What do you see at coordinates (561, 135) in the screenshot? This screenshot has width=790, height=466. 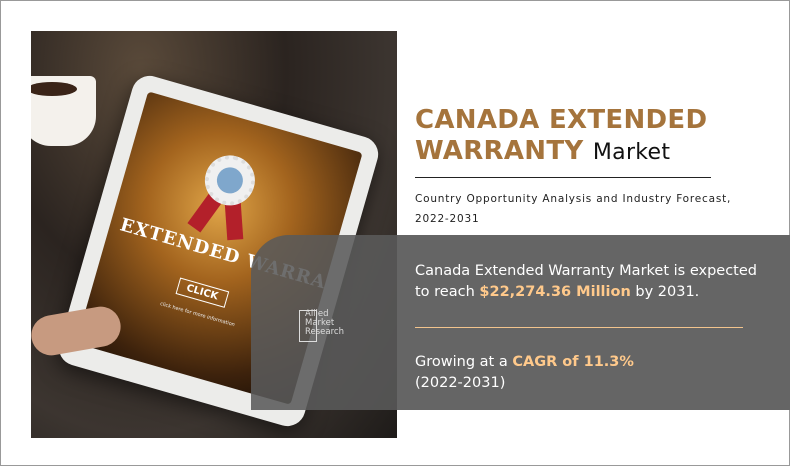 I see `page-title: CANADA EXTENDED WARRANTY Market` at bounding box center [561, 135].